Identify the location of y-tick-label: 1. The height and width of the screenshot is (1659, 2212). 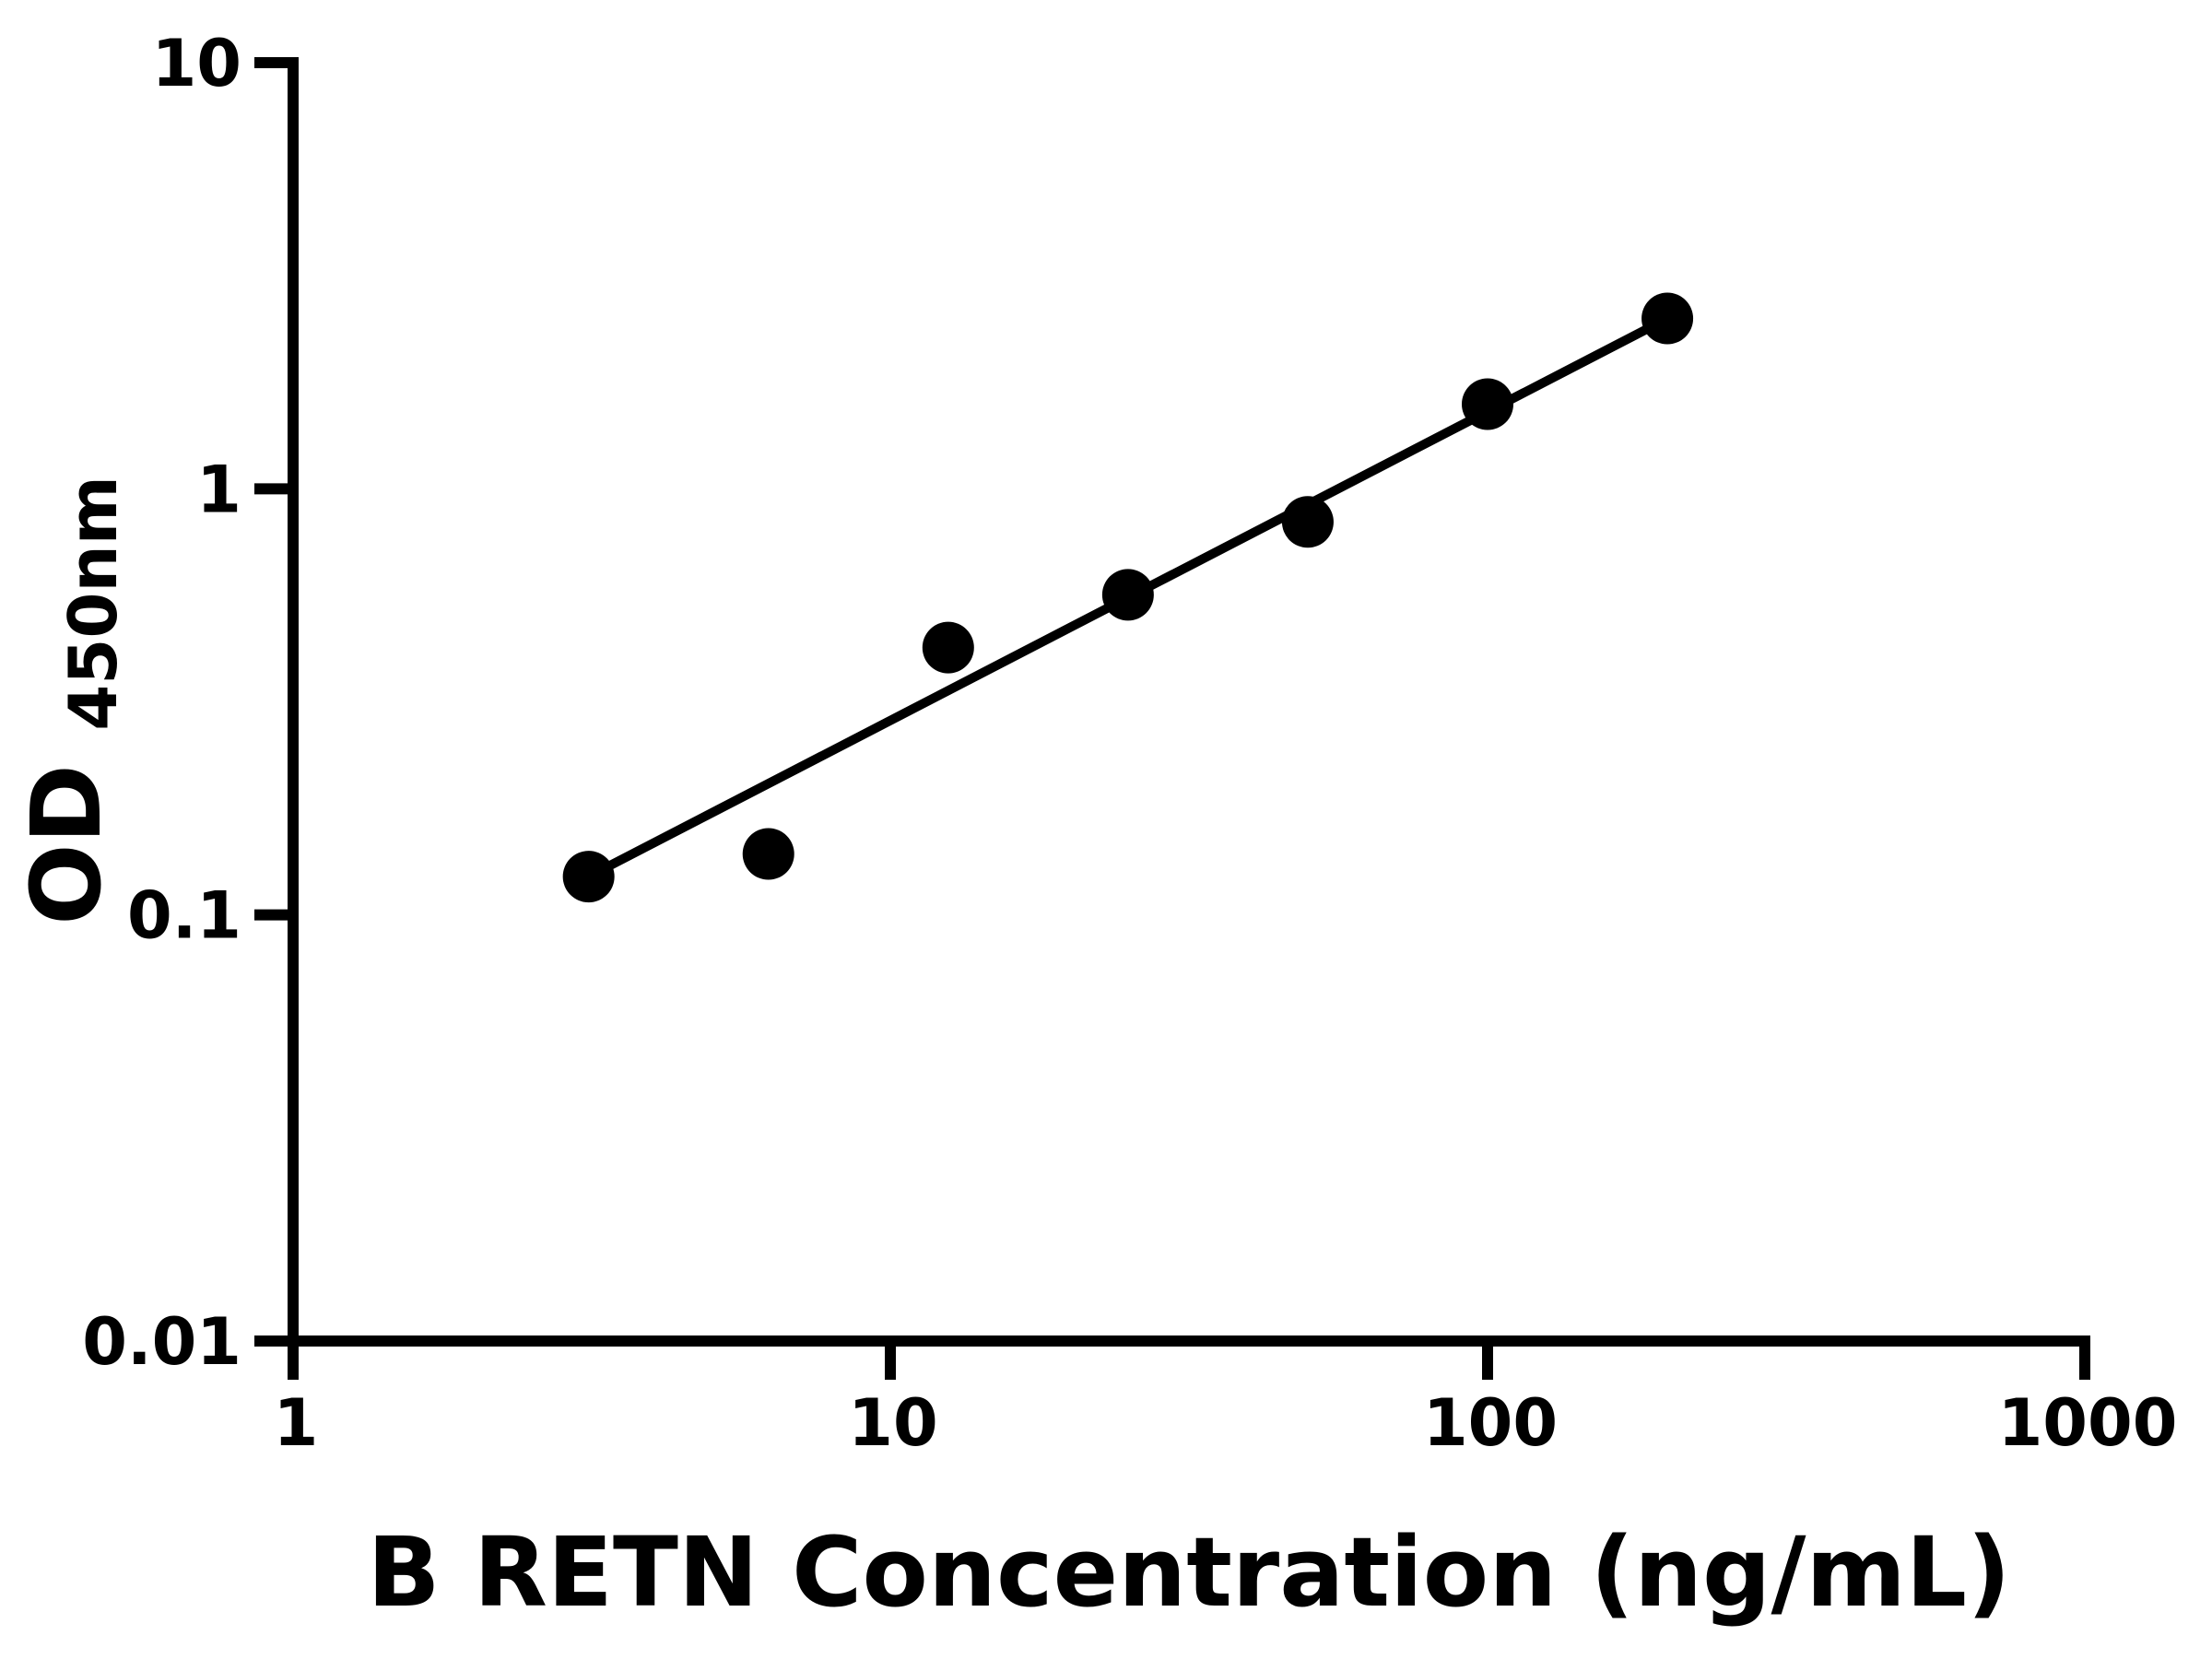
(218, 489).